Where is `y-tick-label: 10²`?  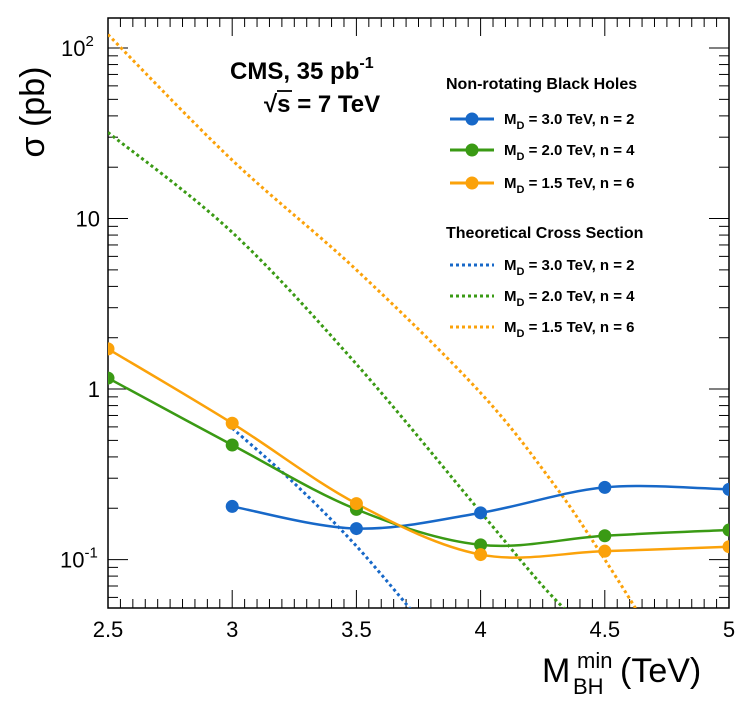 y-tick-label: 10² is located at coordinates (77, 47).